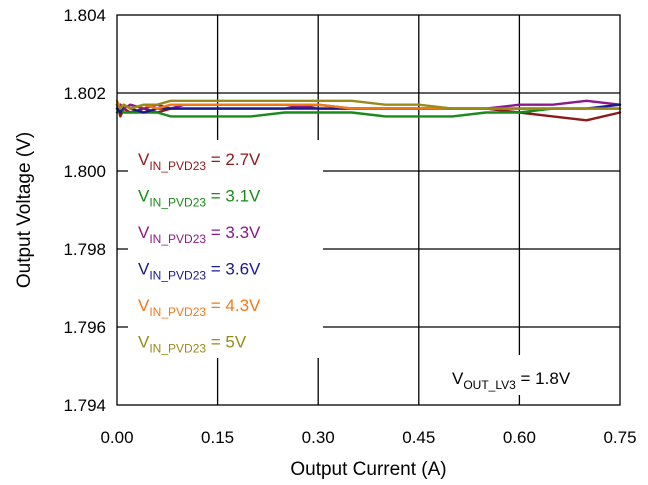  What do you see at coordinates (84, 327) in the screenshot?
I see `y-tick-label: 1.796` at bounding box center [84, 327].